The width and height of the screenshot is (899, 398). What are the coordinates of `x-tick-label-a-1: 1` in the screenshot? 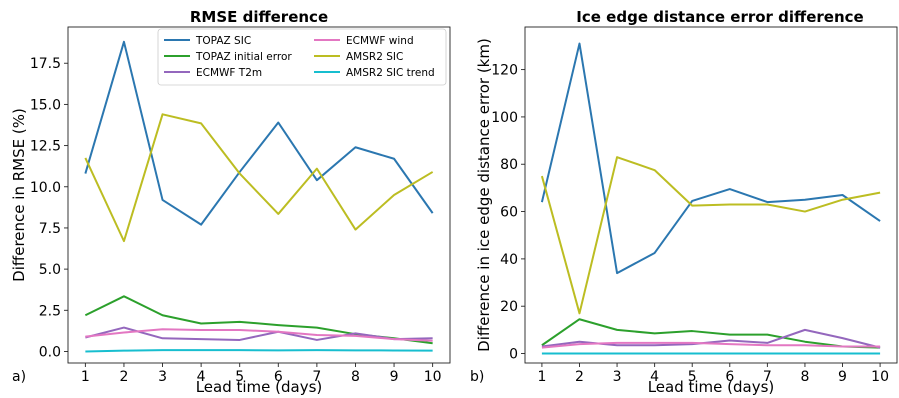 It's located at (85, 377).